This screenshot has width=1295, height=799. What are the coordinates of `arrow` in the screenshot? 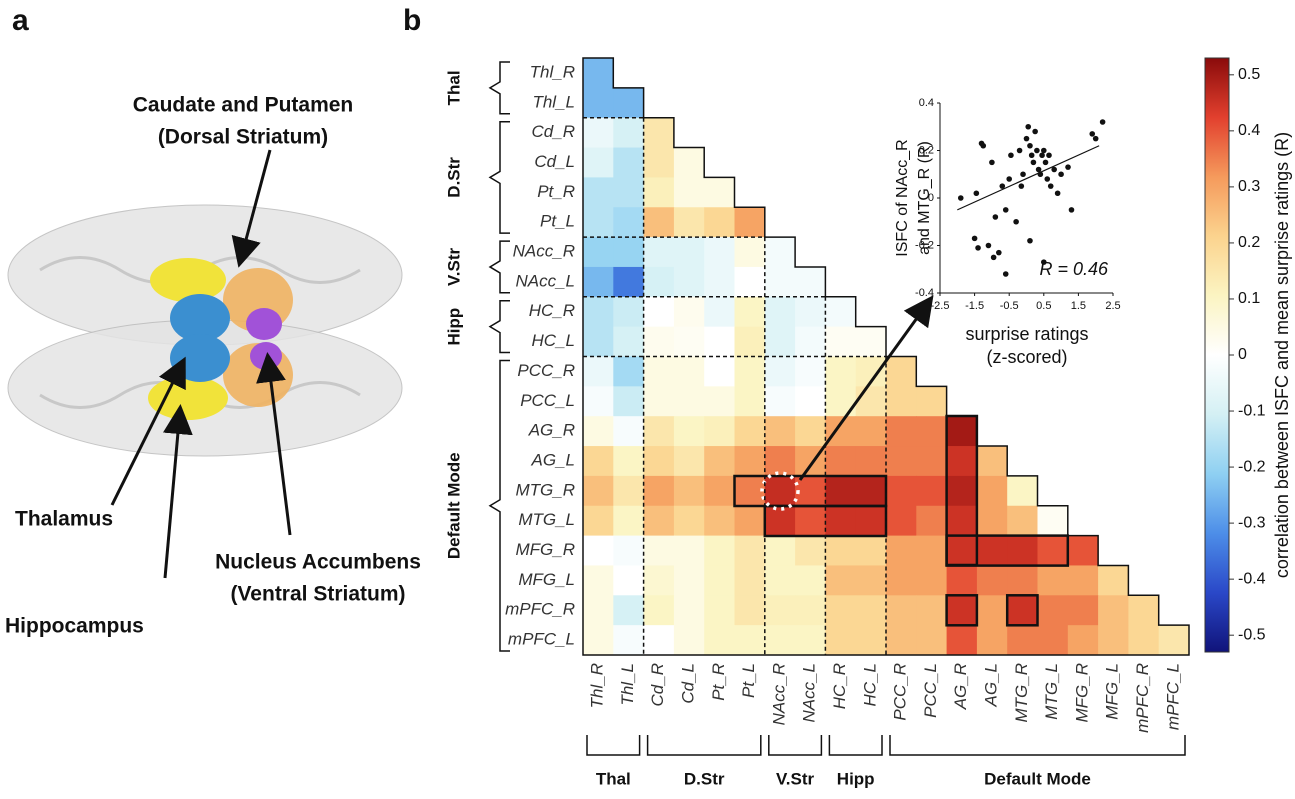 It's located at (866, 388).